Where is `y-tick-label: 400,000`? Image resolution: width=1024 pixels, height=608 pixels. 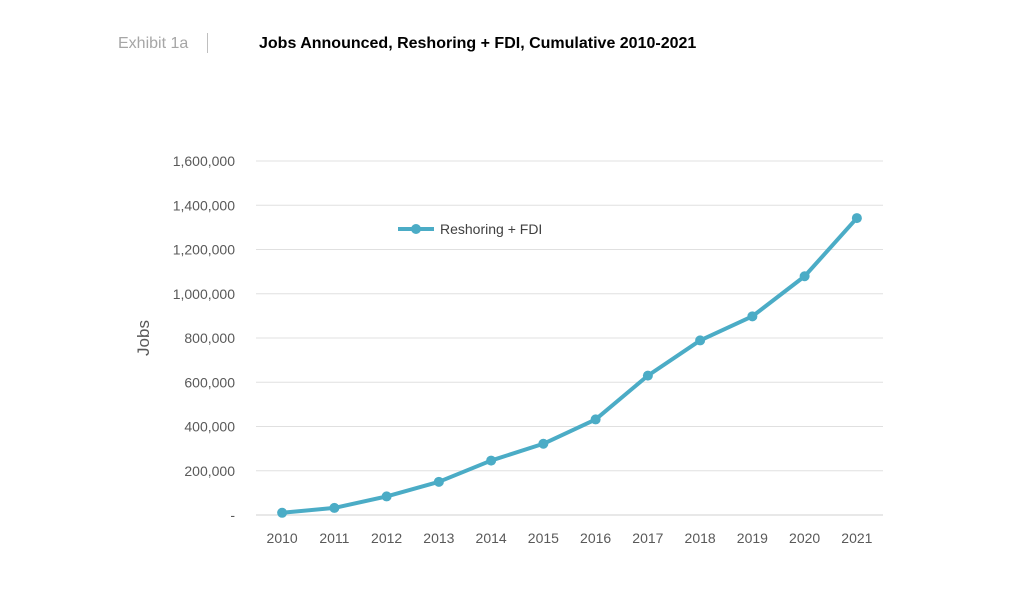
y-tick-label: 400,000 is located at coordinates (209, 427).